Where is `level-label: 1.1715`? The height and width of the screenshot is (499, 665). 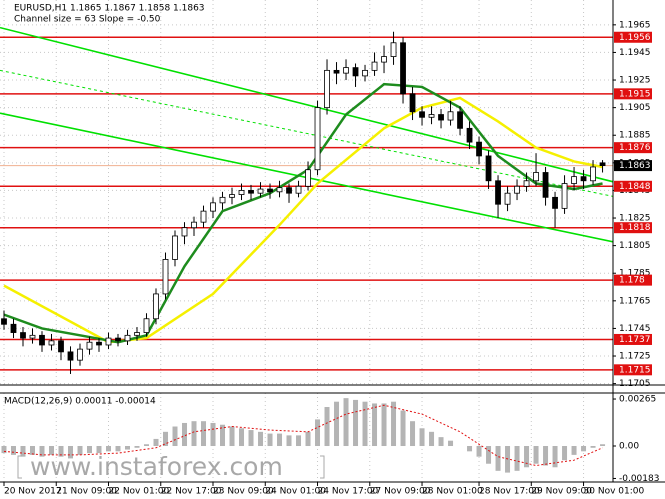
level-label: 1.1715 is located at coordinates (635, 370).